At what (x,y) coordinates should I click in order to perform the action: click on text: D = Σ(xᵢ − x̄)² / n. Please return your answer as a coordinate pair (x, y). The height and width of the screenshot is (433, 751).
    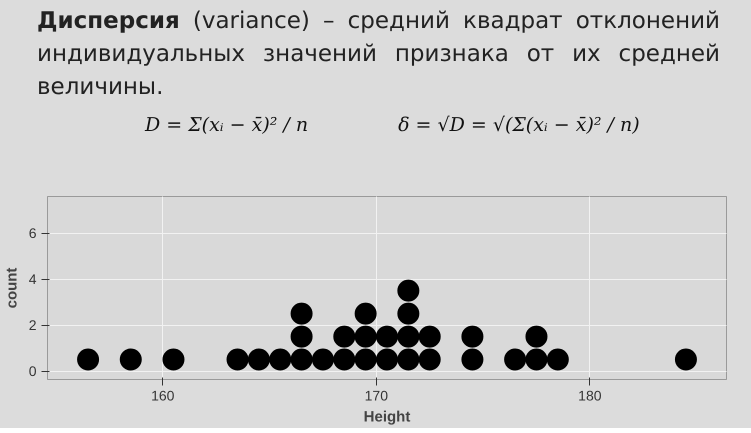
    Looking at the image, I should click on (226, 125).